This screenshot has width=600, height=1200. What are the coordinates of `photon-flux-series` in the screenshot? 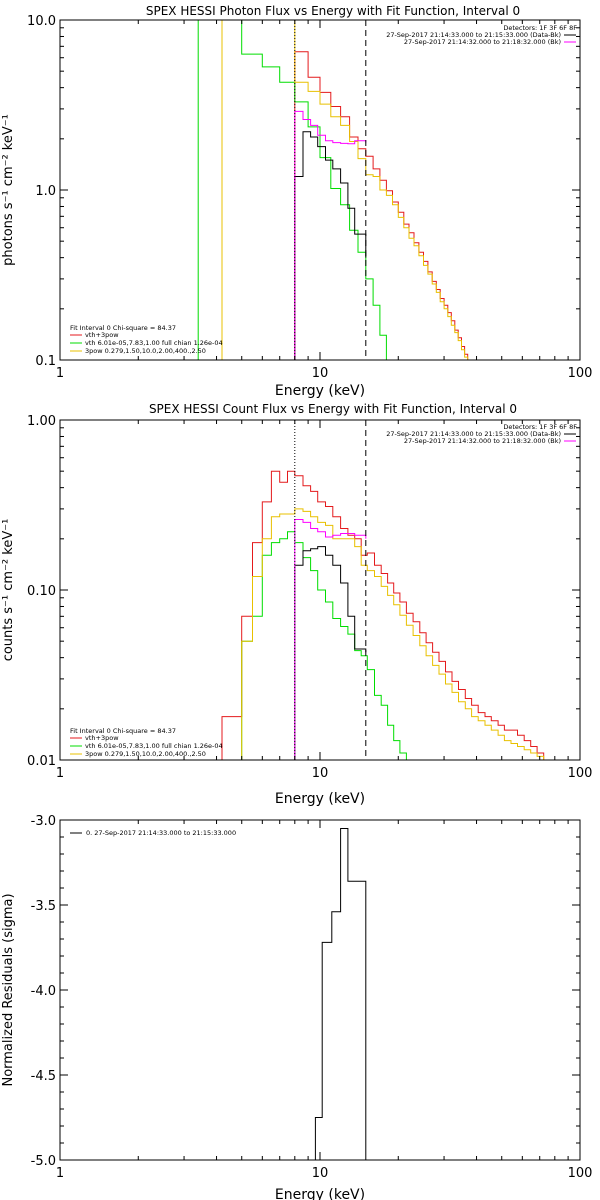 It's located at (352, 190).